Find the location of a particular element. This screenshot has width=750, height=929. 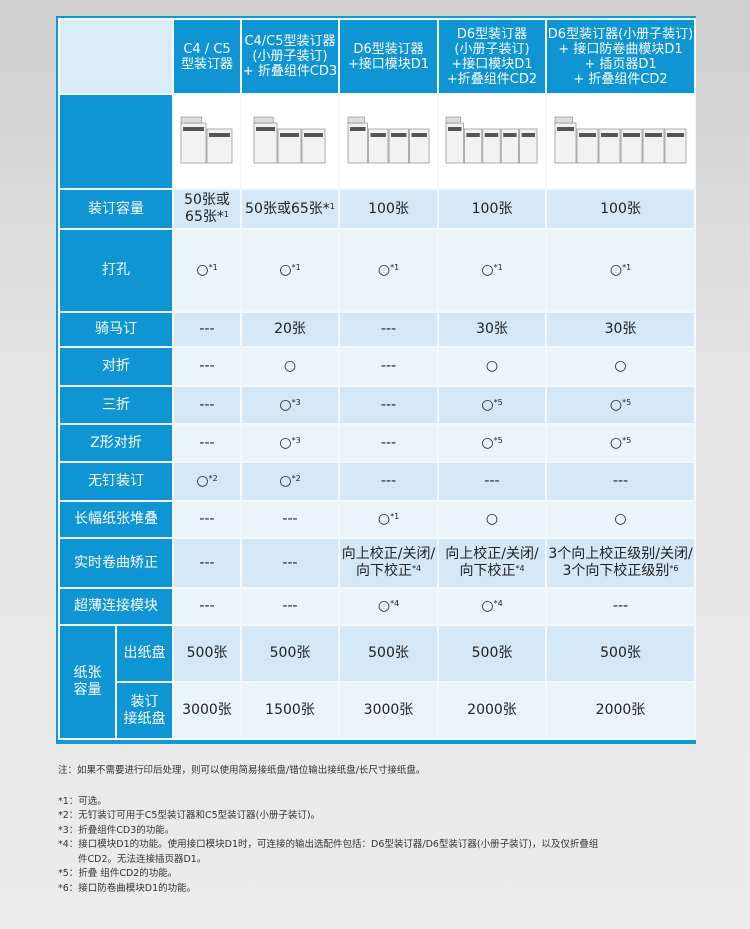

row-label-text: 长幅纸张堆叠 is located at coordinates (116, 519).